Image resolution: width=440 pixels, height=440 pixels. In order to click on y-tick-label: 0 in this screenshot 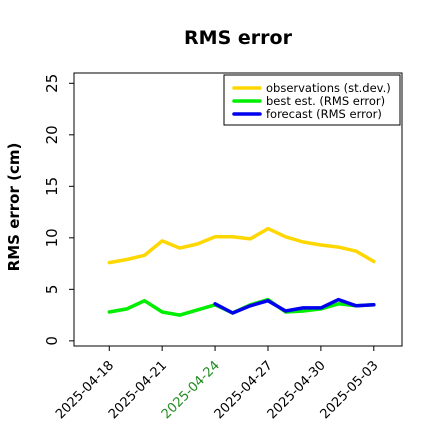, I will do `click(52, 341)`.